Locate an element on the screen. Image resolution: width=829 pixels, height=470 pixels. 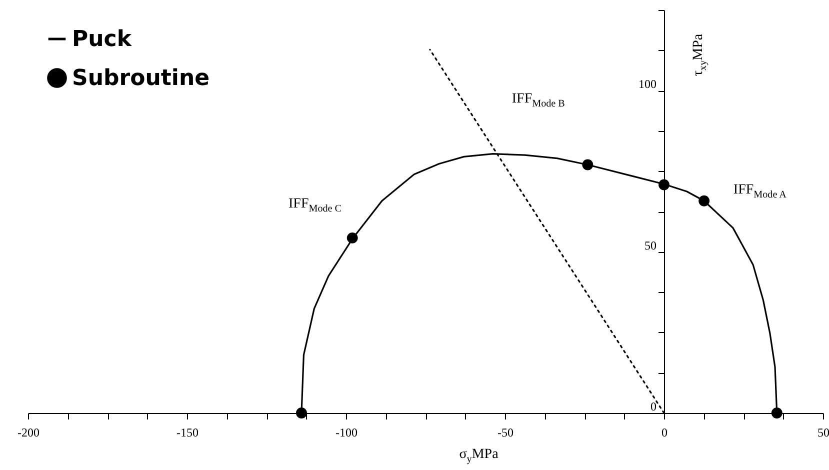
x-tick-label: -50 is located at coordinates (506, 433).